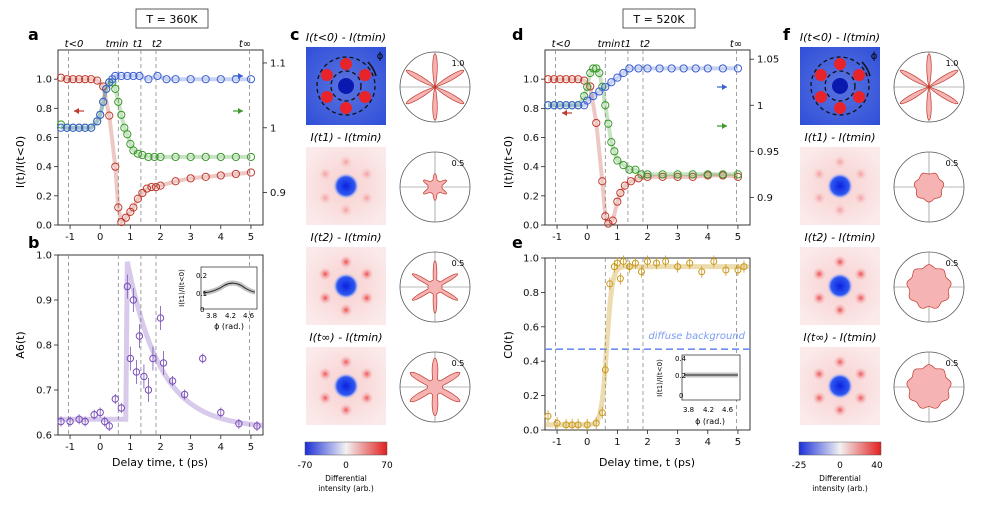 Image resolution: width=995 pixels, height=519 pixels. What do you see at coordinates (952, 63) in the screenshot?
I see `polar-f-0-scale-label: 1.0` at bounding box center [952, 63].